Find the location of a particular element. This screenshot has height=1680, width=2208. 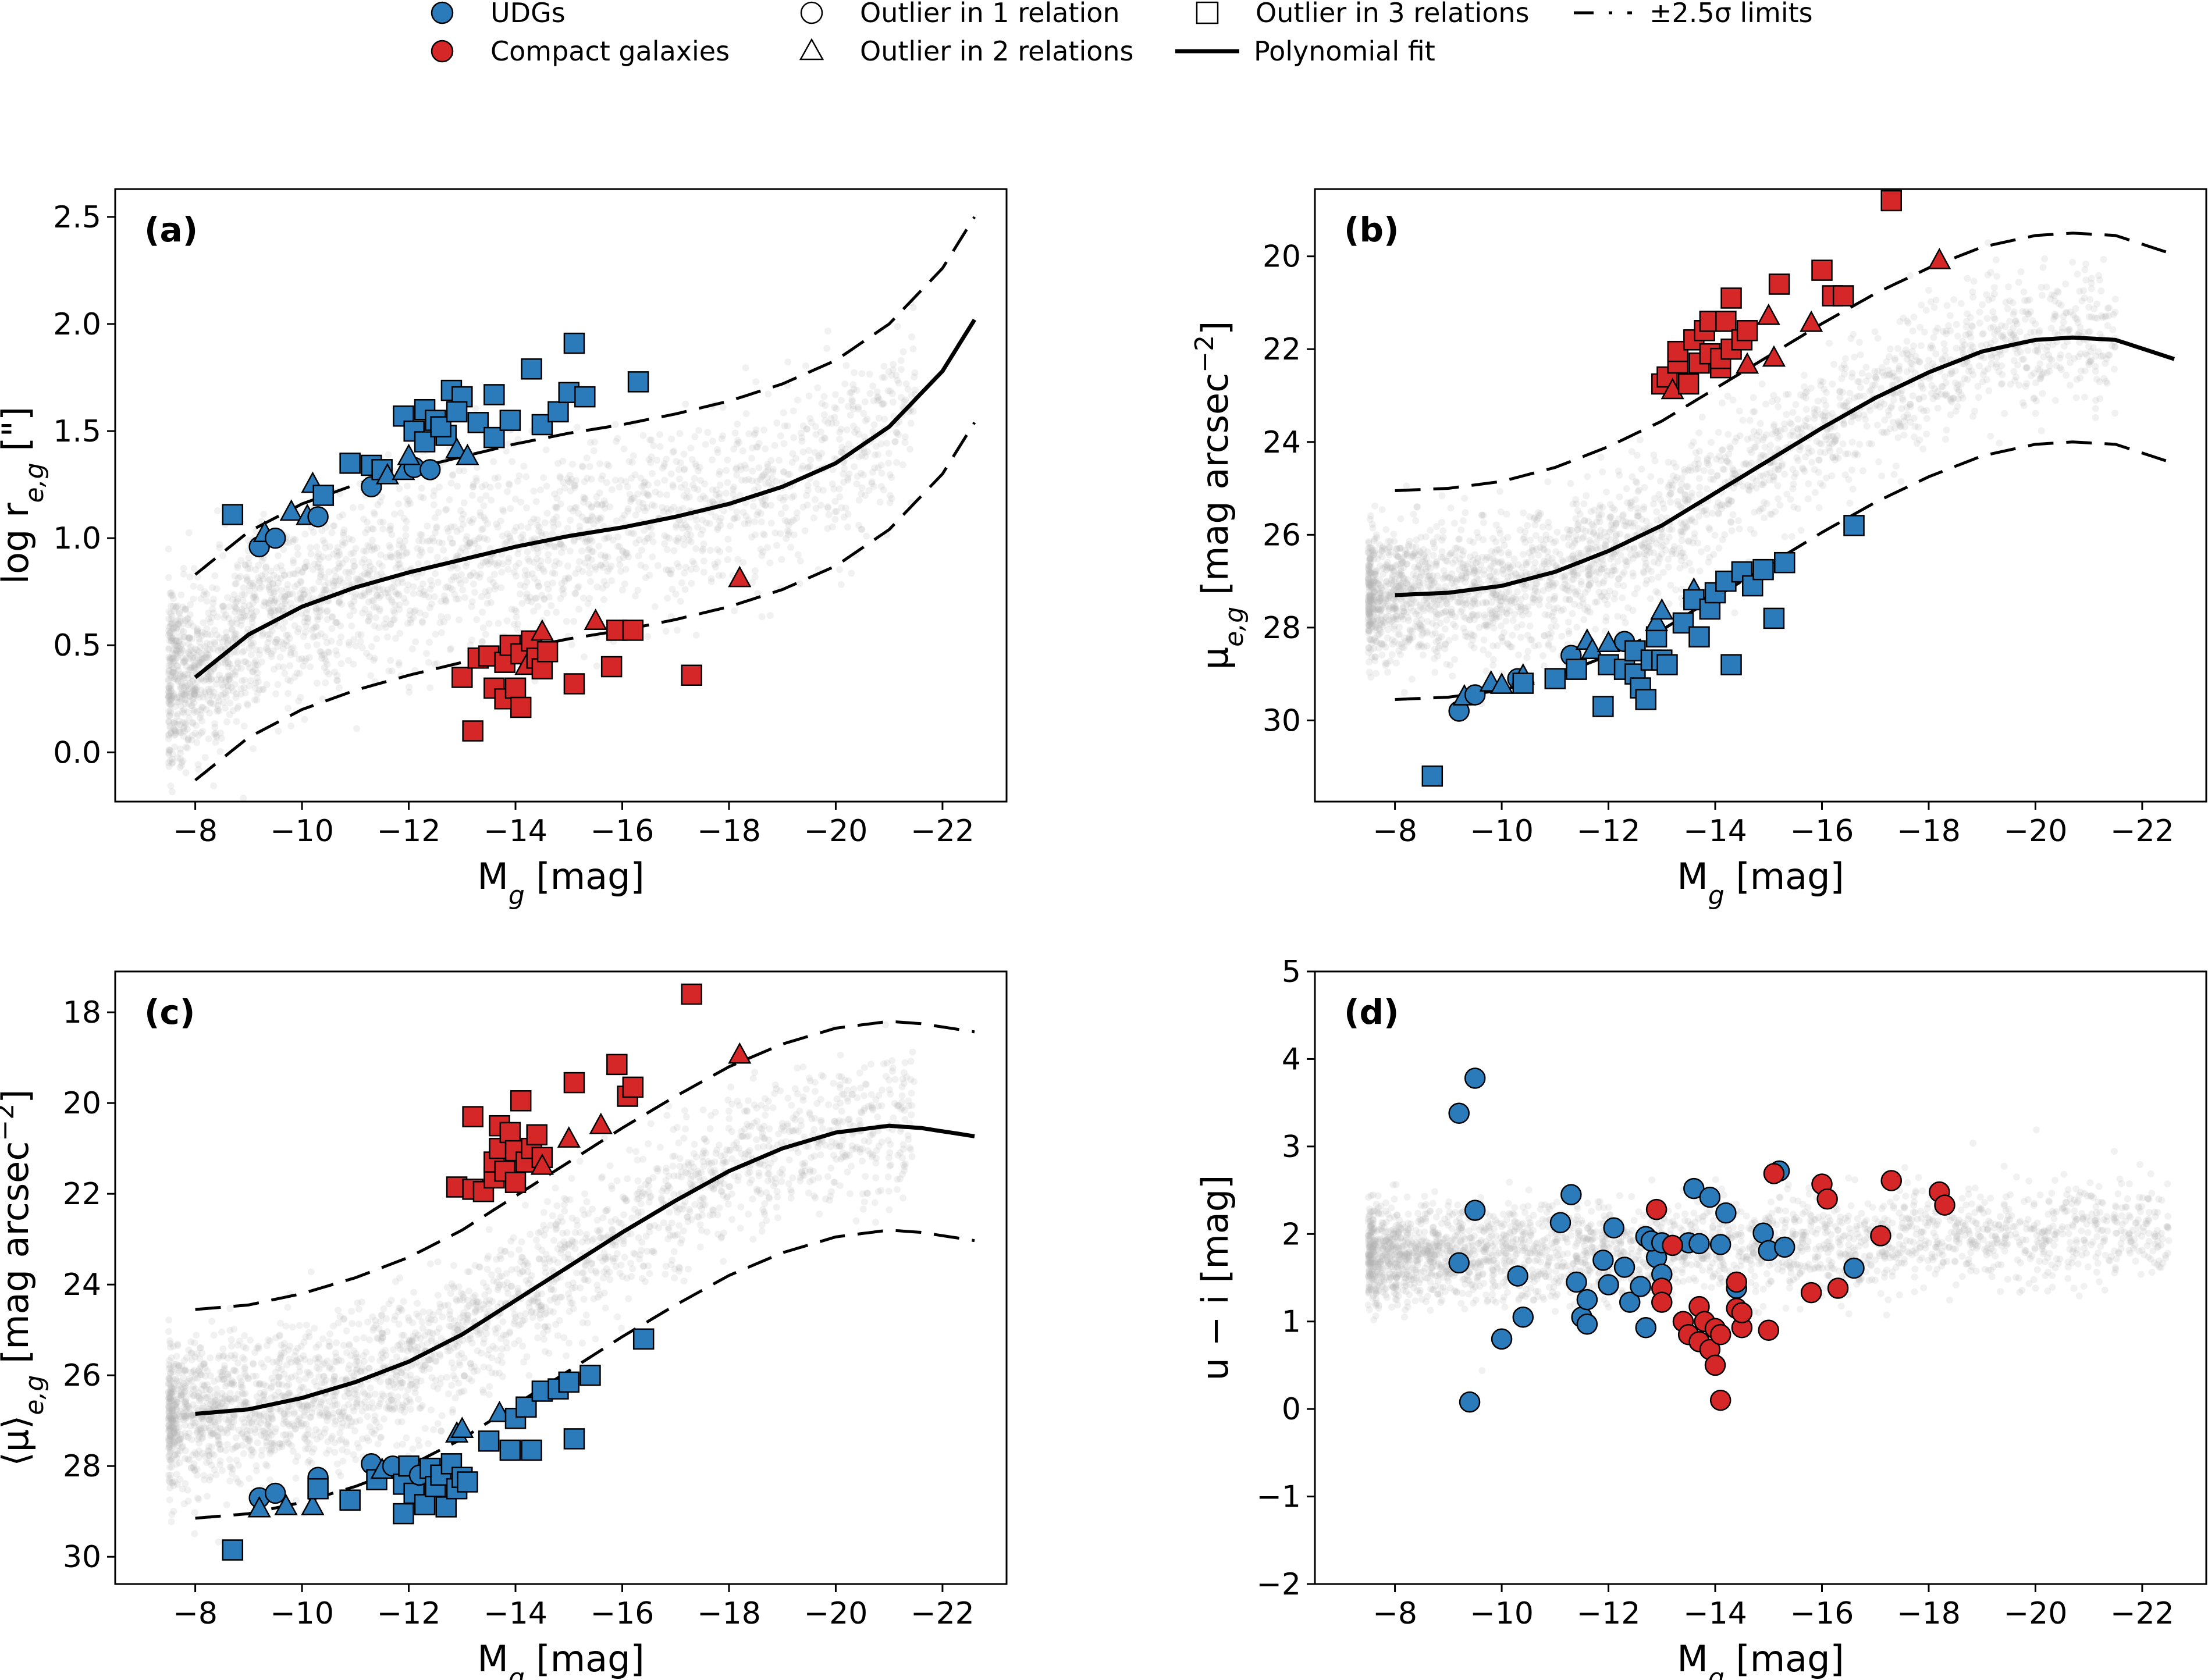

udg-circle-marker is located at coordinates (430, 469).